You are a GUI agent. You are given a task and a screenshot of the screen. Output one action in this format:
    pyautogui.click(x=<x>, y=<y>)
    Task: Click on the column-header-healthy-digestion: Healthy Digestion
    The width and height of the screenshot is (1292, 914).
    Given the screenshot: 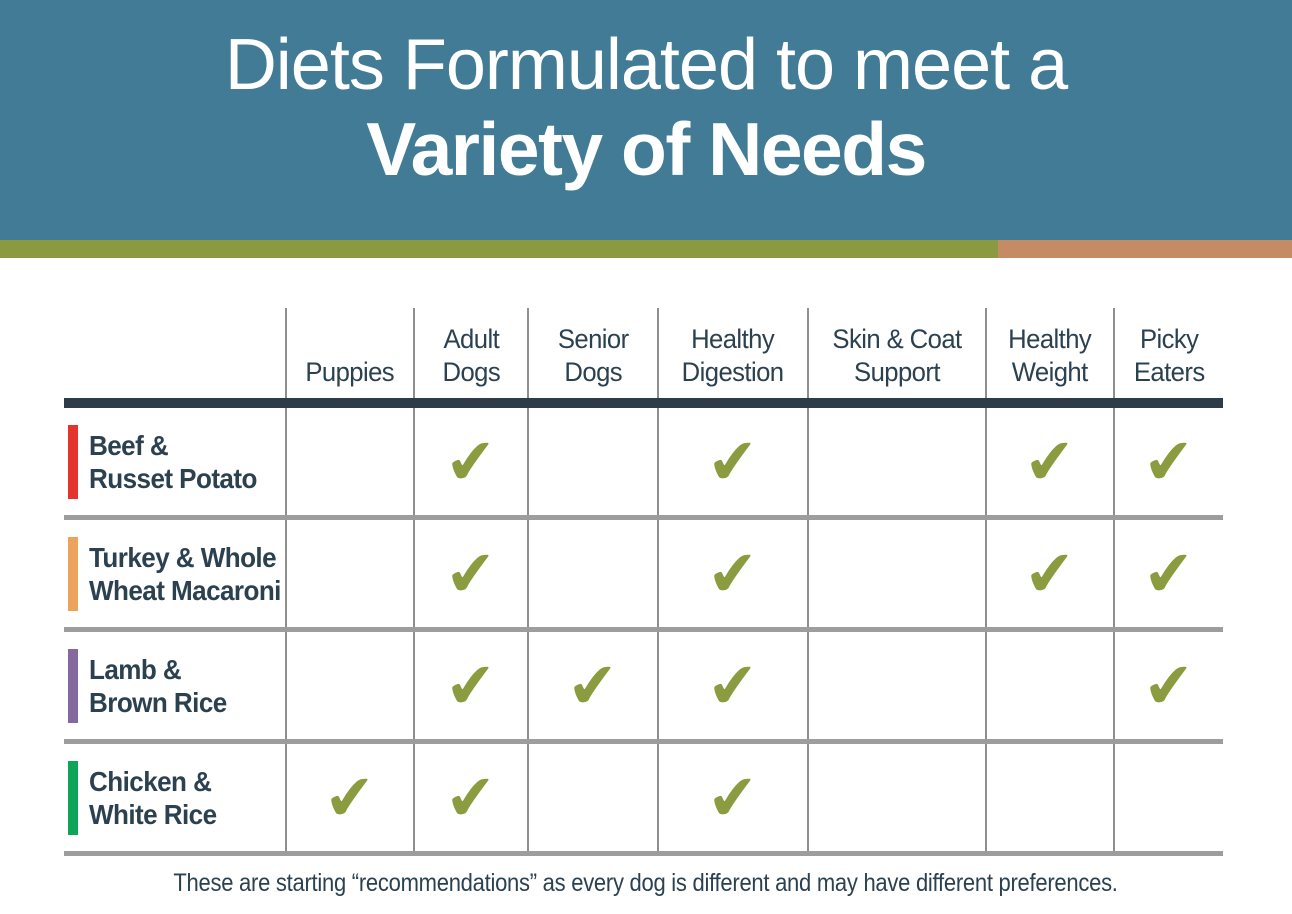 What is the action you would take?
    pyautogui.click(x=732, y=353)
    